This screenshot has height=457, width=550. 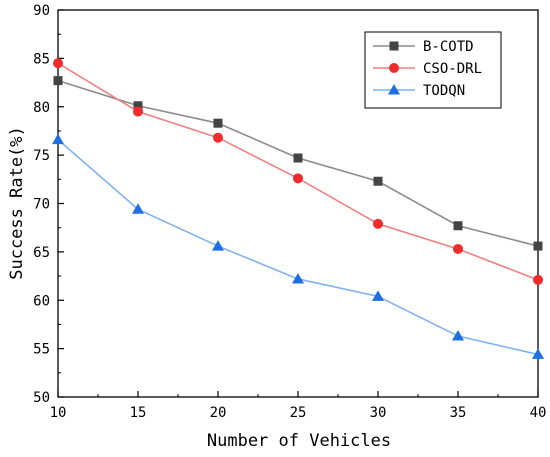 I want to click on y-tick-label: 80, so click(x=41, y=108).